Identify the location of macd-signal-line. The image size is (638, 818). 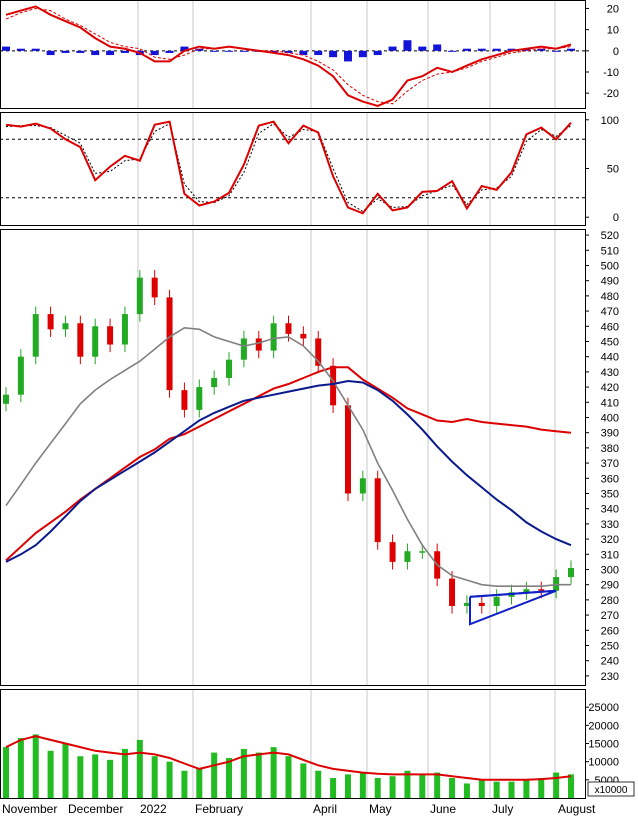
(288, 56).